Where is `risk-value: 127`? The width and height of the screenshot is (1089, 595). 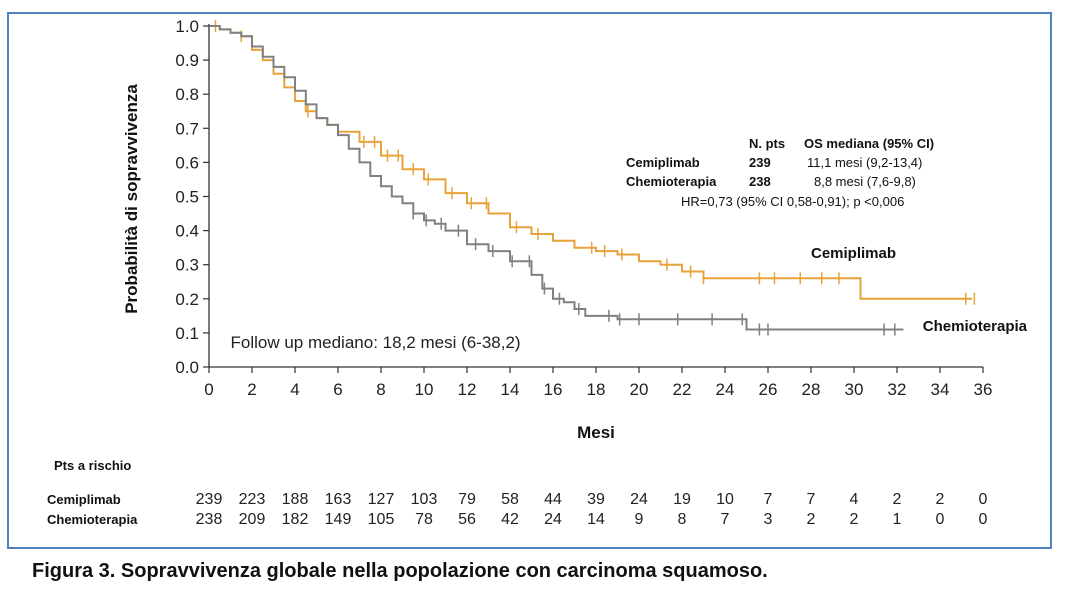
risk-value: 127 is located at coordinates (381, 499).